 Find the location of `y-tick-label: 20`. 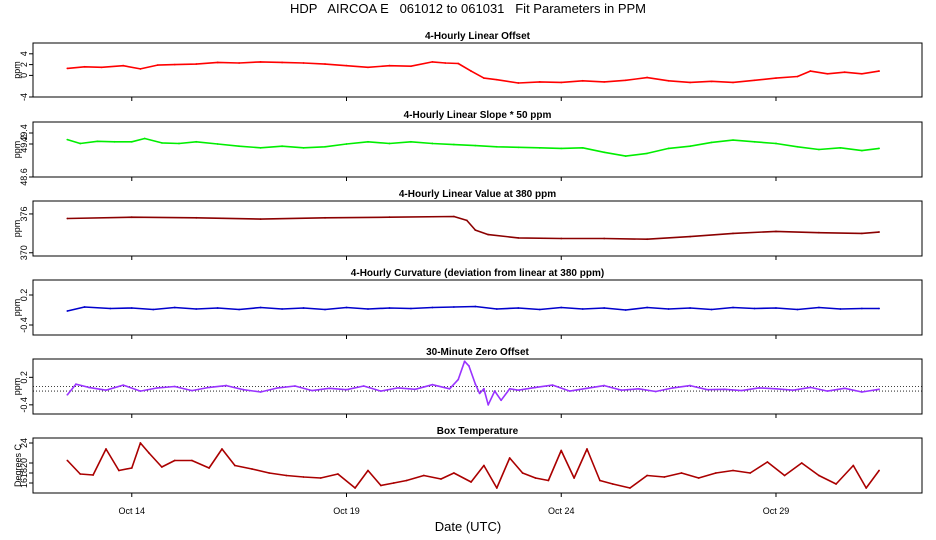

y-tick-label: 20 is located at coordinates (24, 463).